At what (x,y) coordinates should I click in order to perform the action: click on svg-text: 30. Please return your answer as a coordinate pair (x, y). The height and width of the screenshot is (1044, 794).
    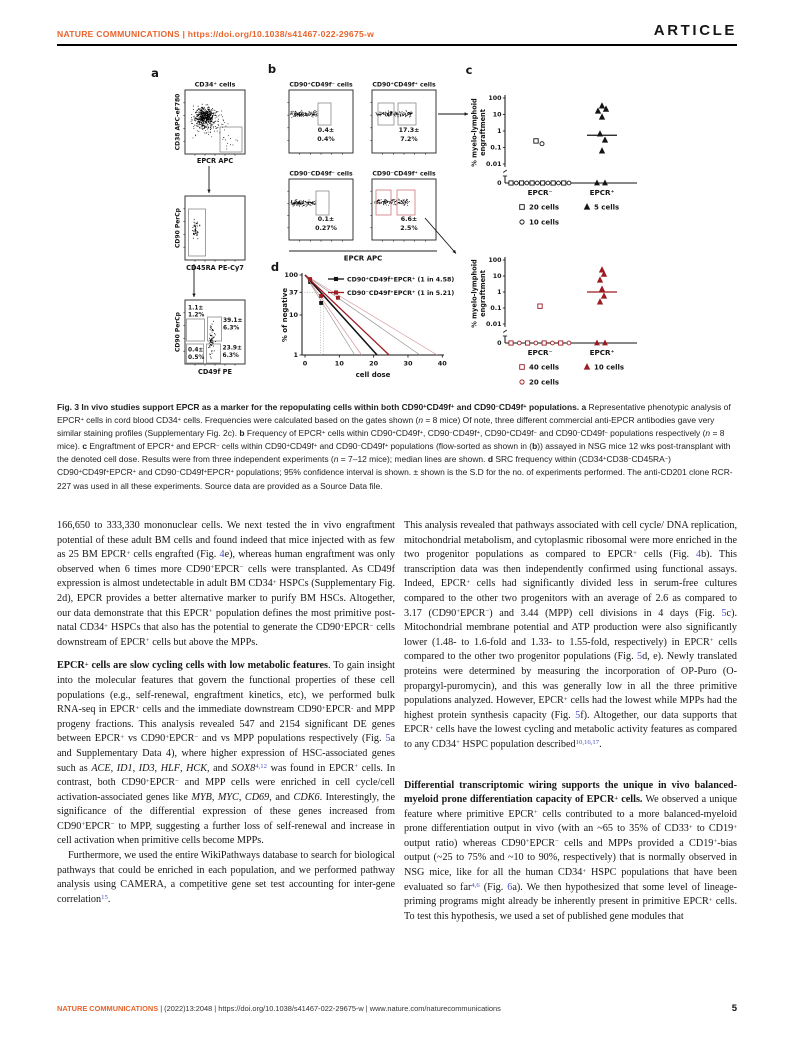
    Looking at the image, I should click on (408, 364).